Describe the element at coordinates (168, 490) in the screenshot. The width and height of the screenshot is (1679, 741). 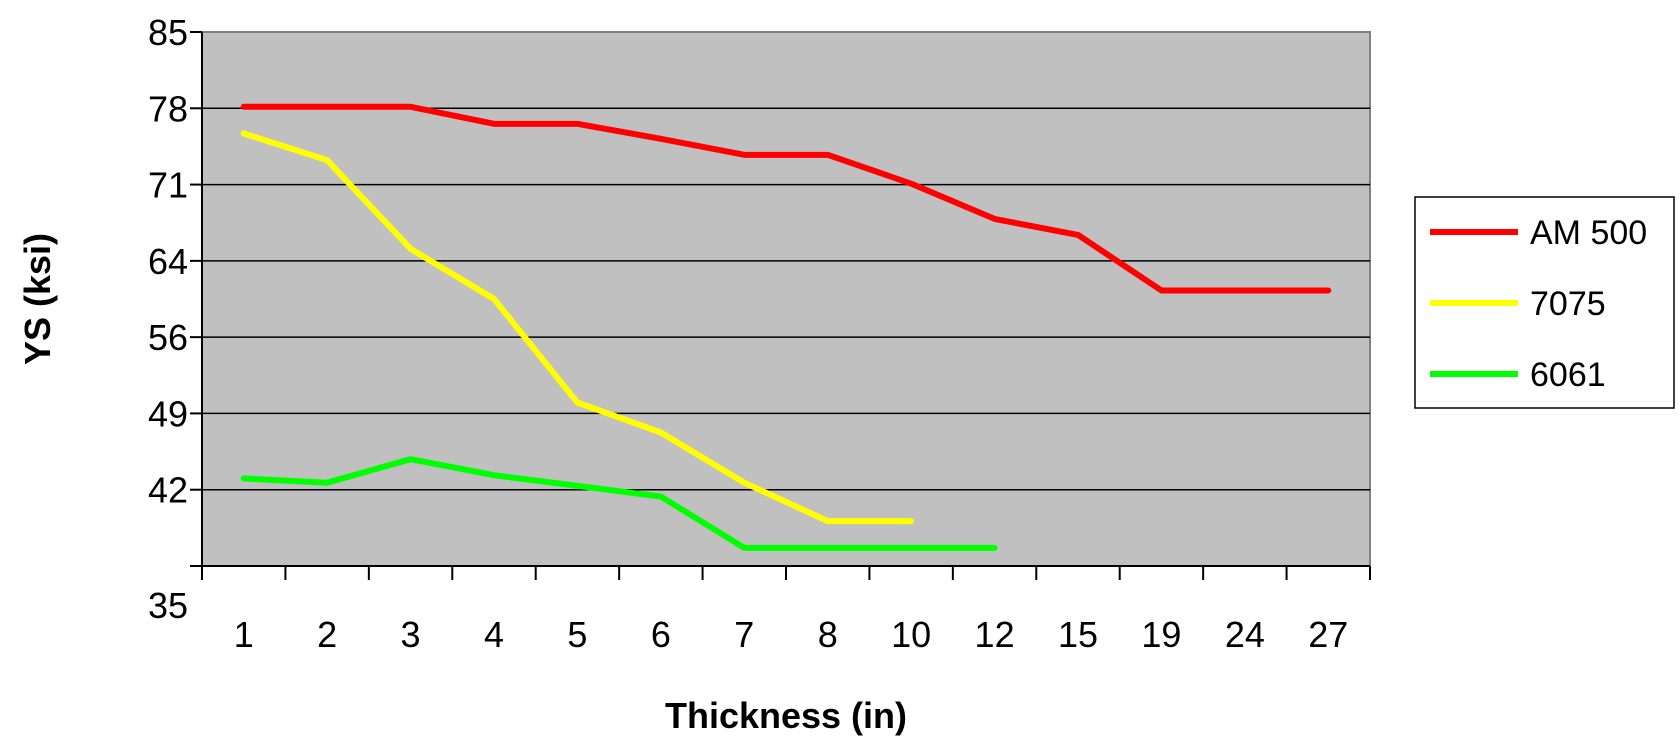
I see `y-tick-label: 42` at that location.